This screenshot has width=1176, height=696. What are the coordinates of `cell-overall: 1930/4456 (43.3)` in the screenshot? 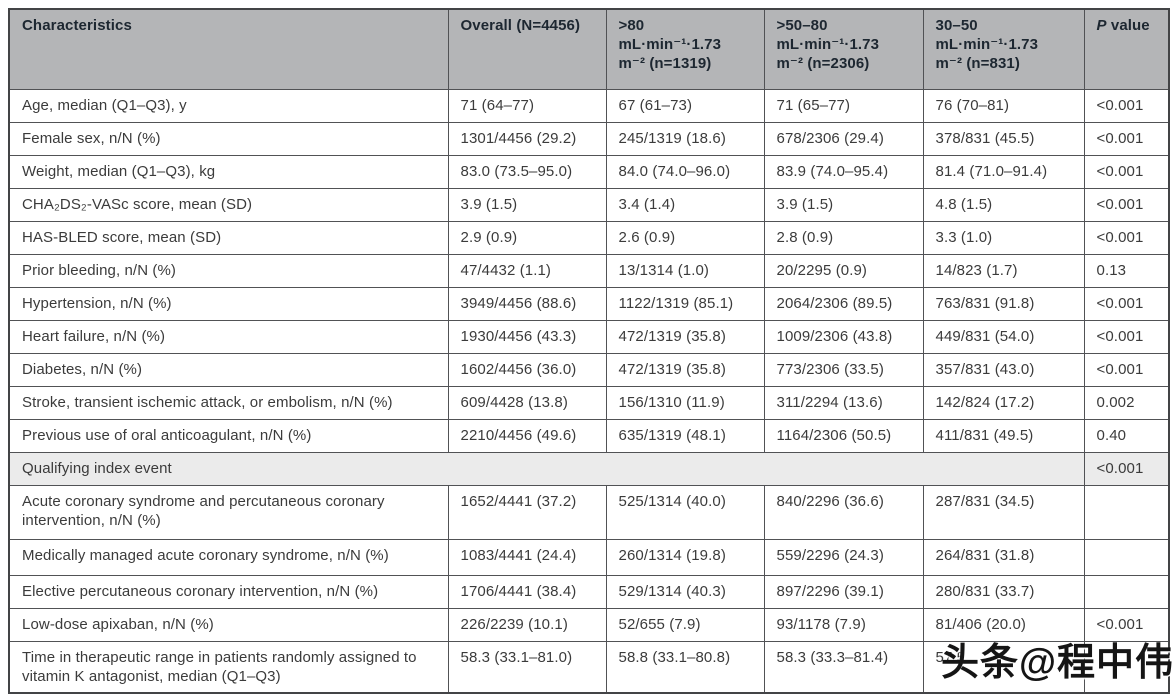 It's located at (527, 336).